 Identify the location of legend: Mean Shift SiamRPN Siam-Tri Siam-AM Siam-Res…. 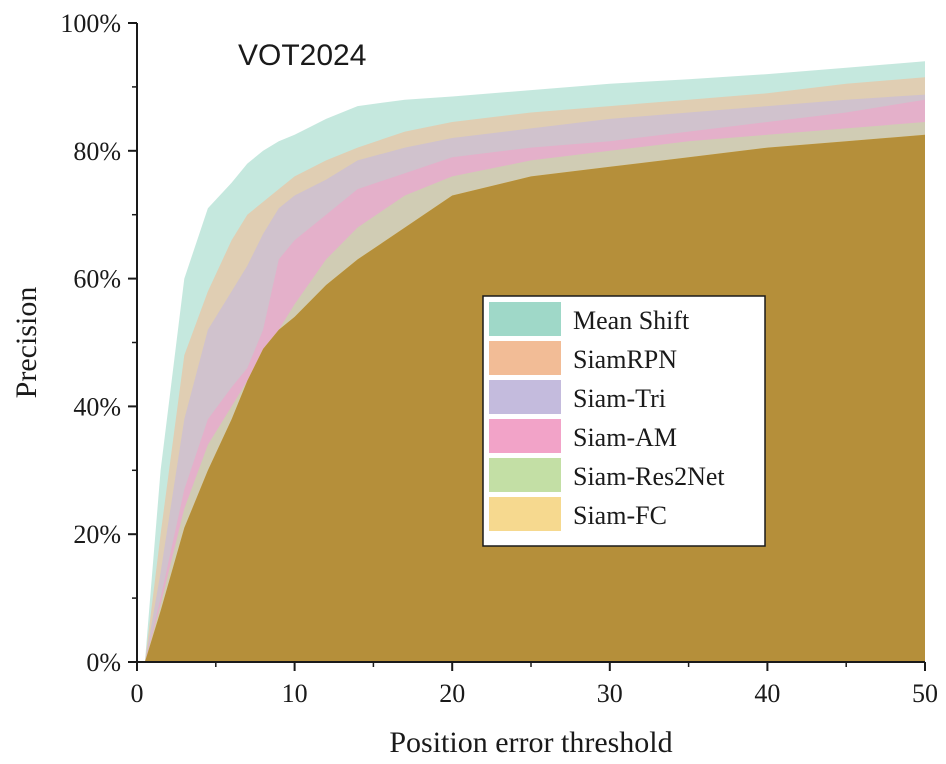
(624, 421).